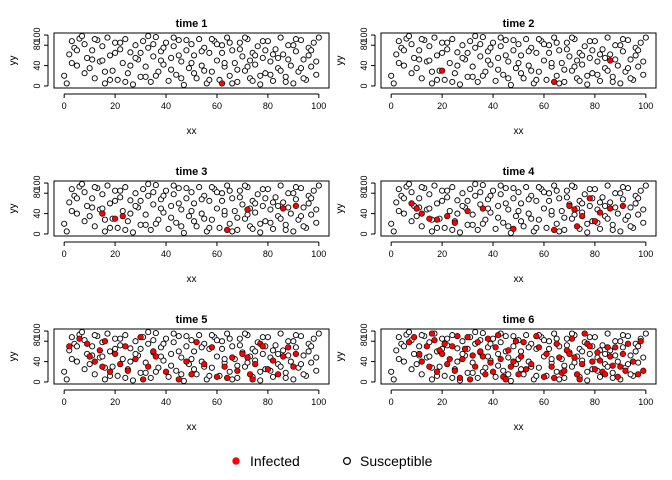 This screenshot has width=672, height=480. Describe the element at coordinates (37, 381) in the screenshot. I see `y-tick-label: 0` at that location.